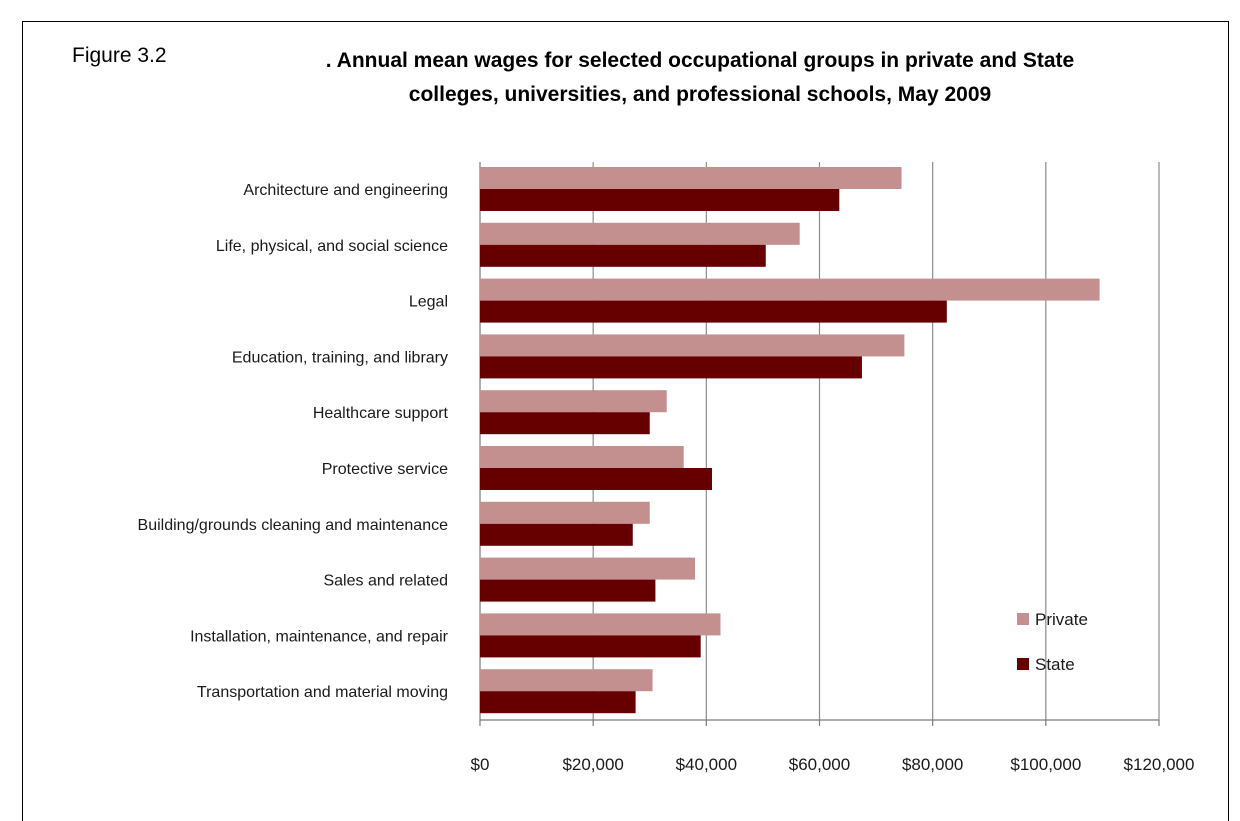 This screenshot has width=1240, height=821. What do you see at coordinates (385, 581) in the screenshot?
I see `category-label: Sales and related` at bounding box center [385, 581].